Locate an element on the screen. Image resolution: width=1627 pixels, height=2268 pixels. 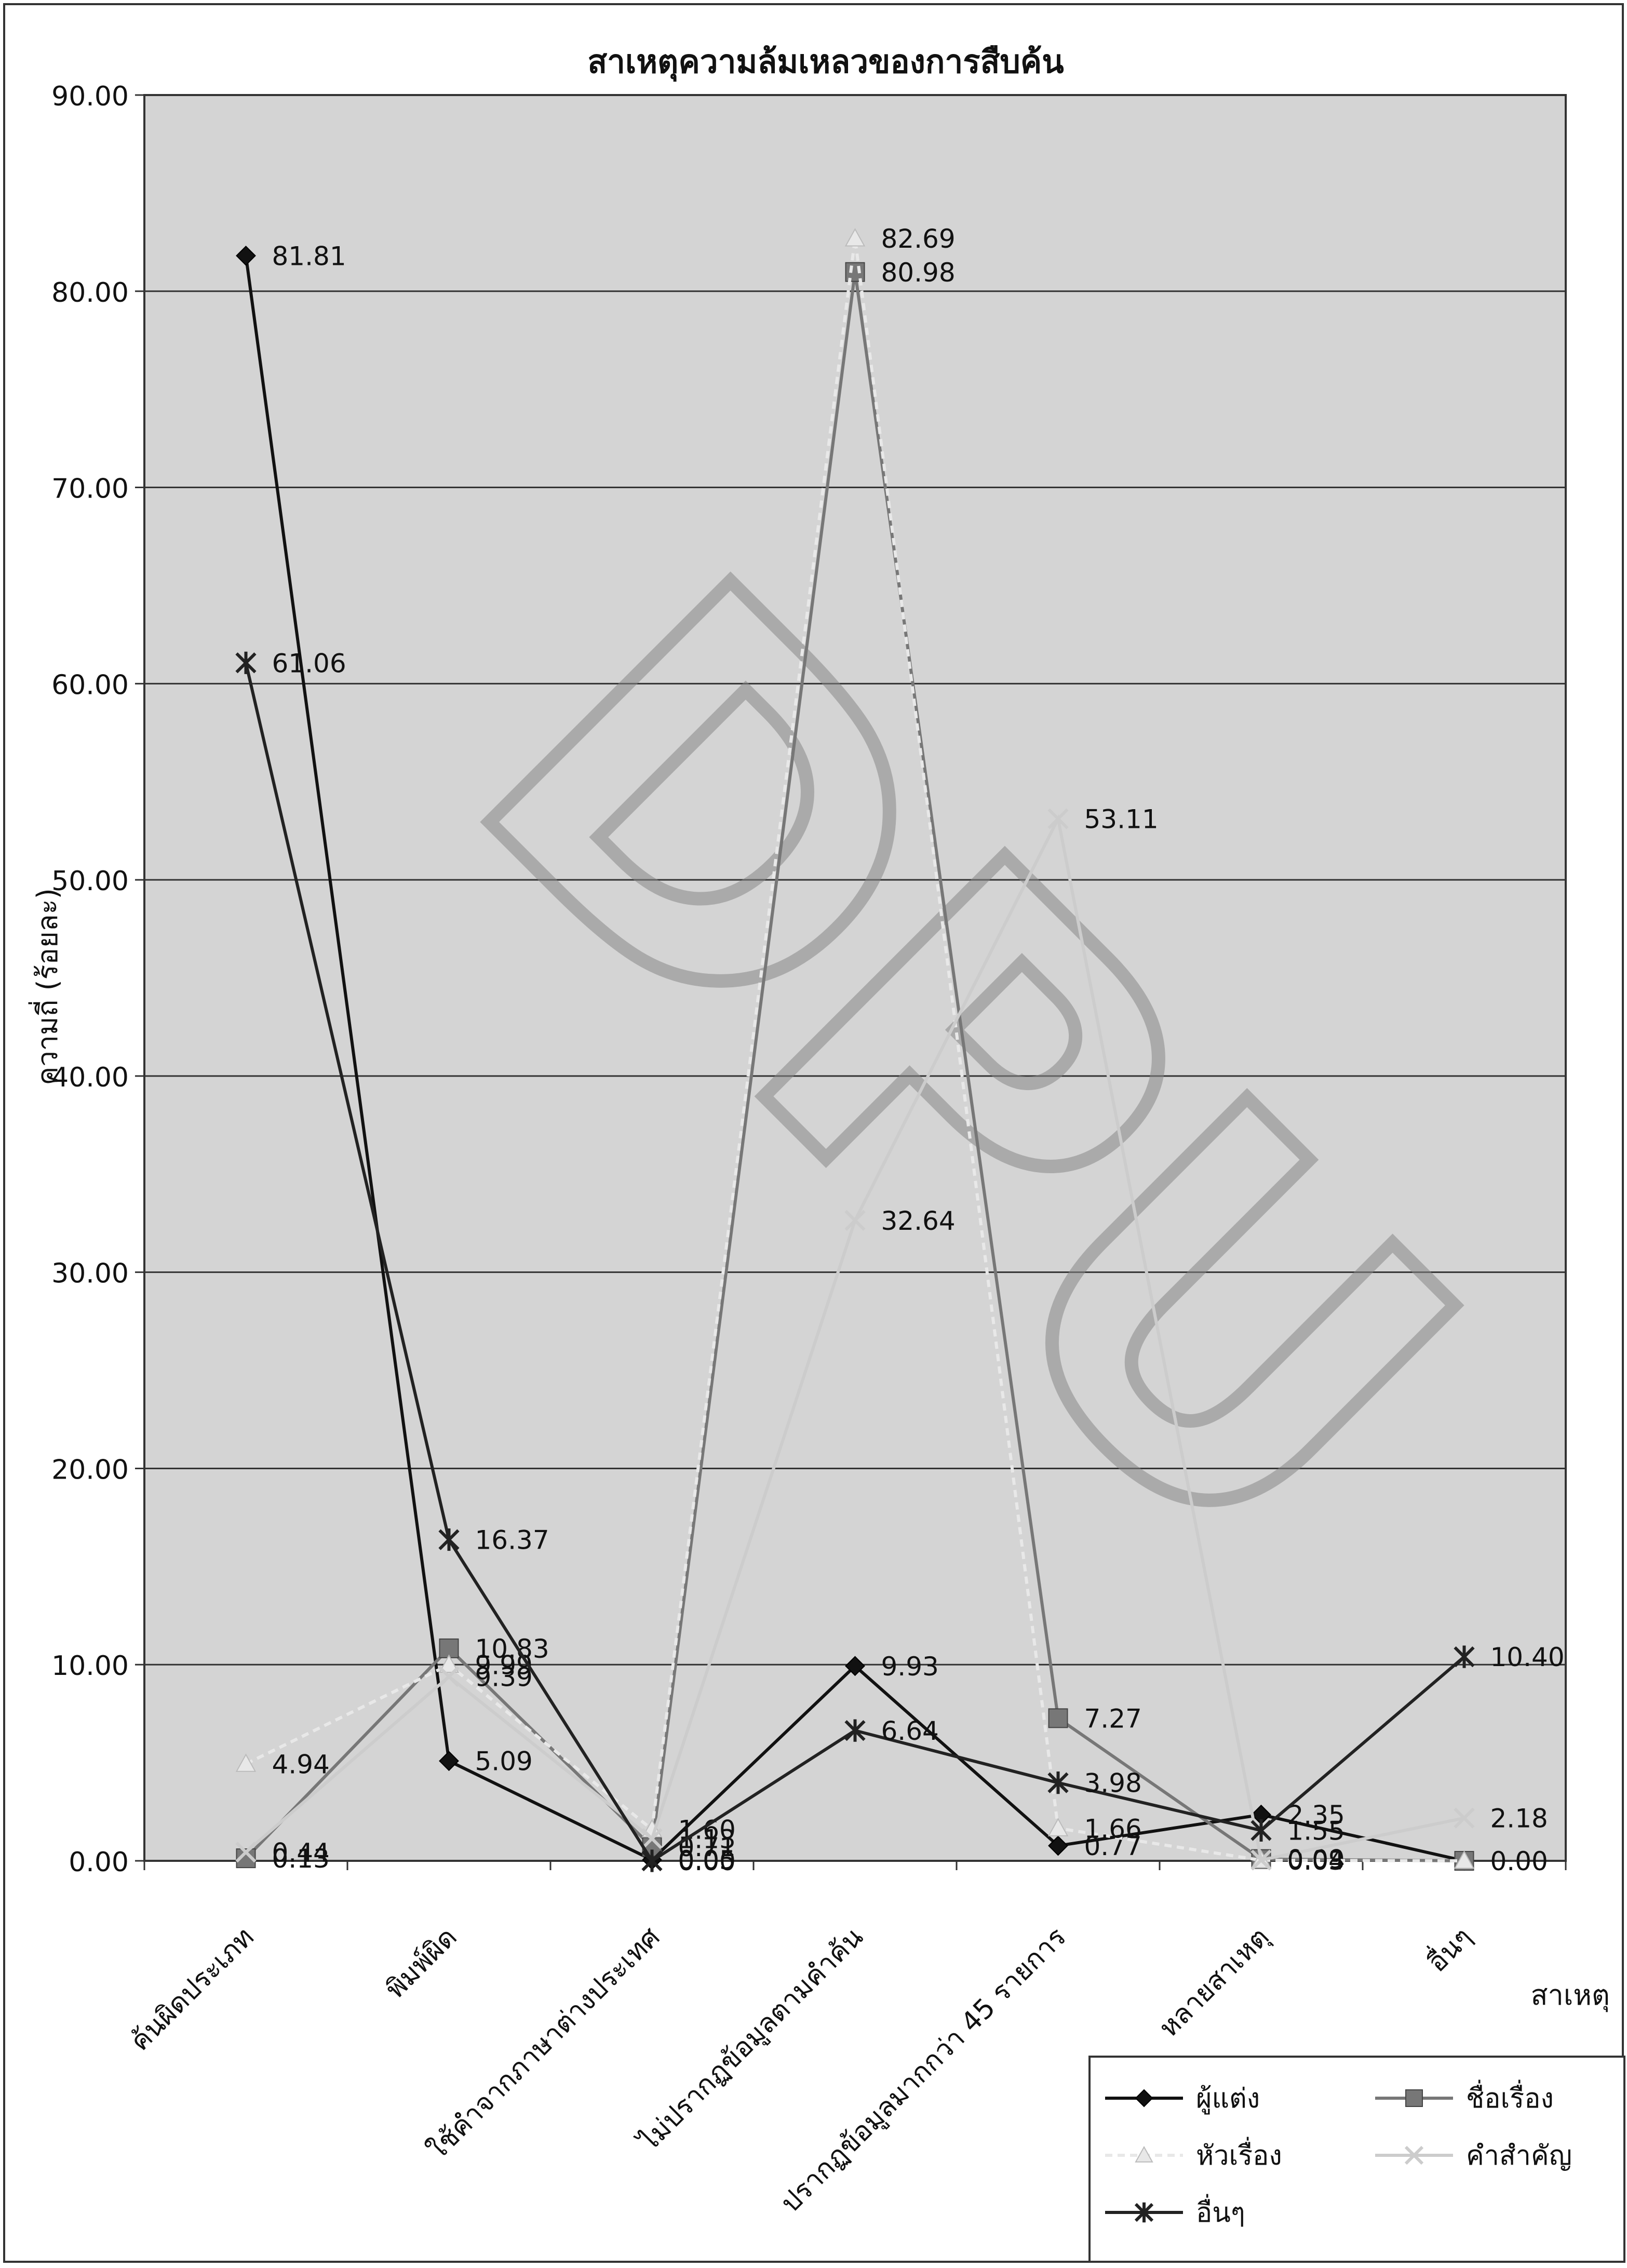
legend-entry: ชื่อเรื่อง is located at coordinates (1510, 2096).